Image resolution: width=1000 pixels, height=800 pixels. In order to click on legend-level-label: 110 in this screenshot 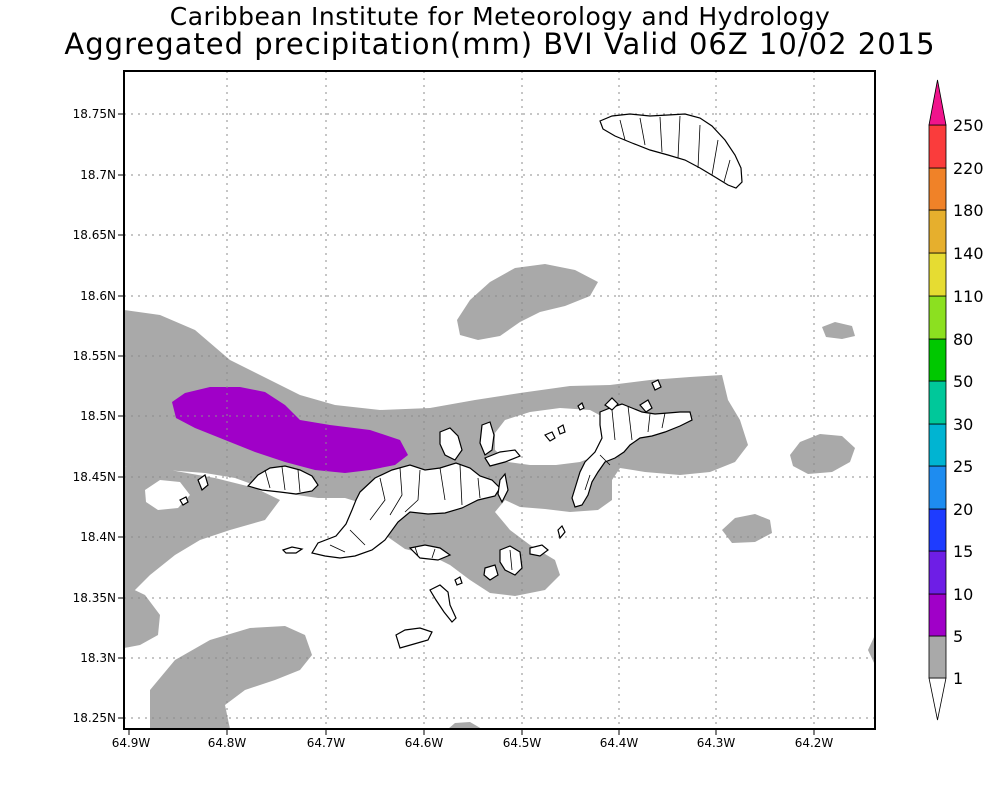, I will do `click(968, 296)`.